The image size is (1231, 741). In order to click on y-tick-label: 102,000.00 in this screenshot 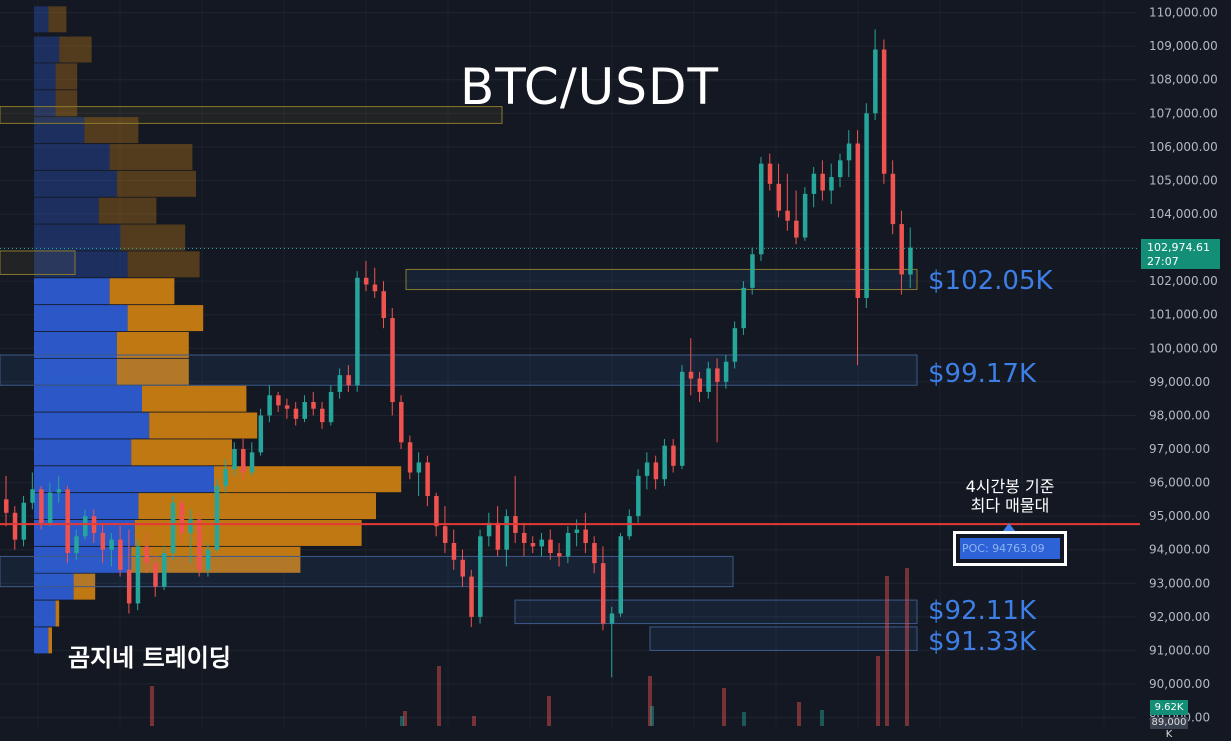, I will do `click(1183, 281)`.